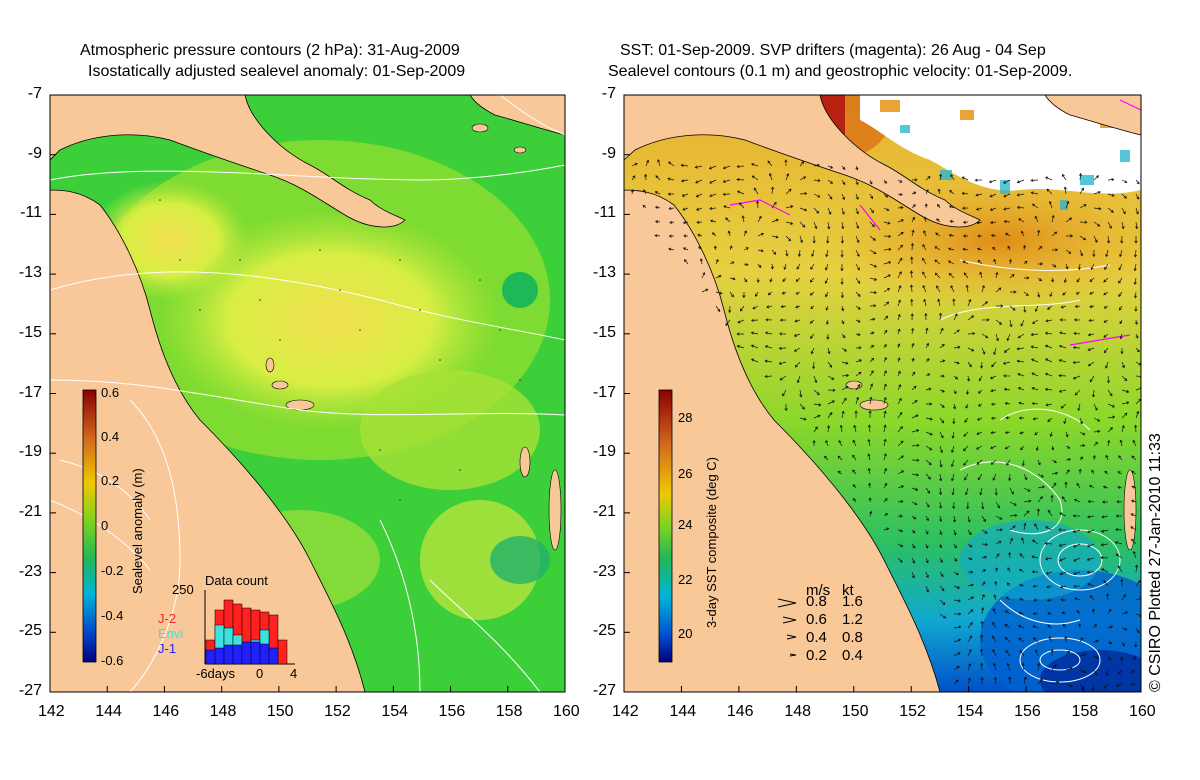 Image resolution: width=1200 pixels, height=780 pixels. Describe the element at coordinates (604, 571) in the screenshot. I see `y-tick-label-right: -23` at that location.